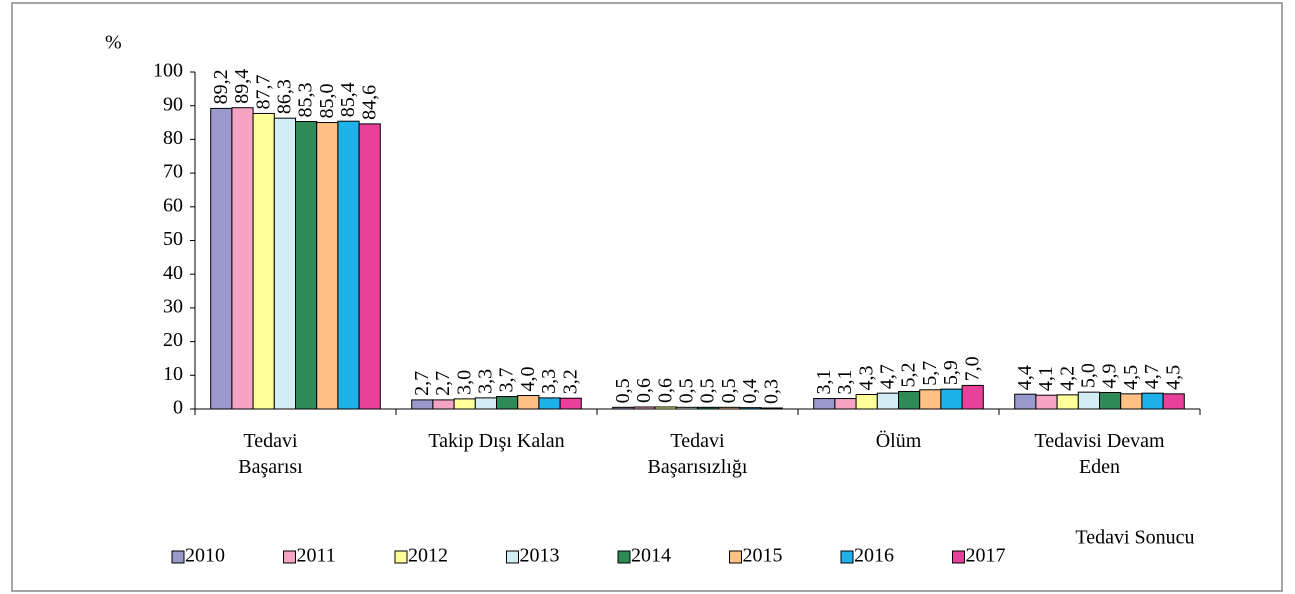 The height and width of the screenshot is (594, 1295). I want to click on legend-label: 2016, so click(874, 556).